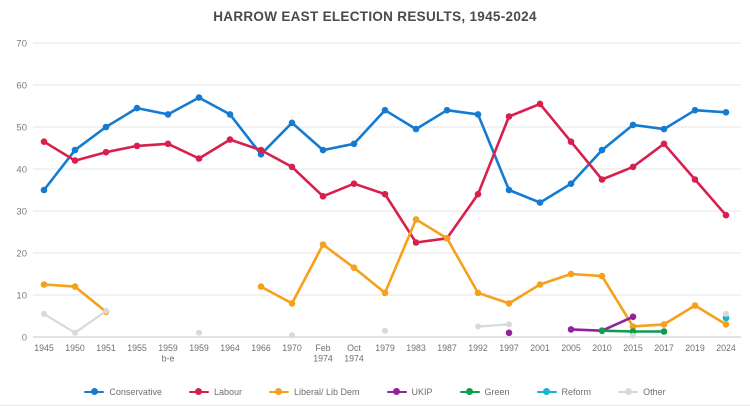 The height and width of the screenshot is (406, 750). I want to click on y-tick-label-10: 10, so click(21, 296).